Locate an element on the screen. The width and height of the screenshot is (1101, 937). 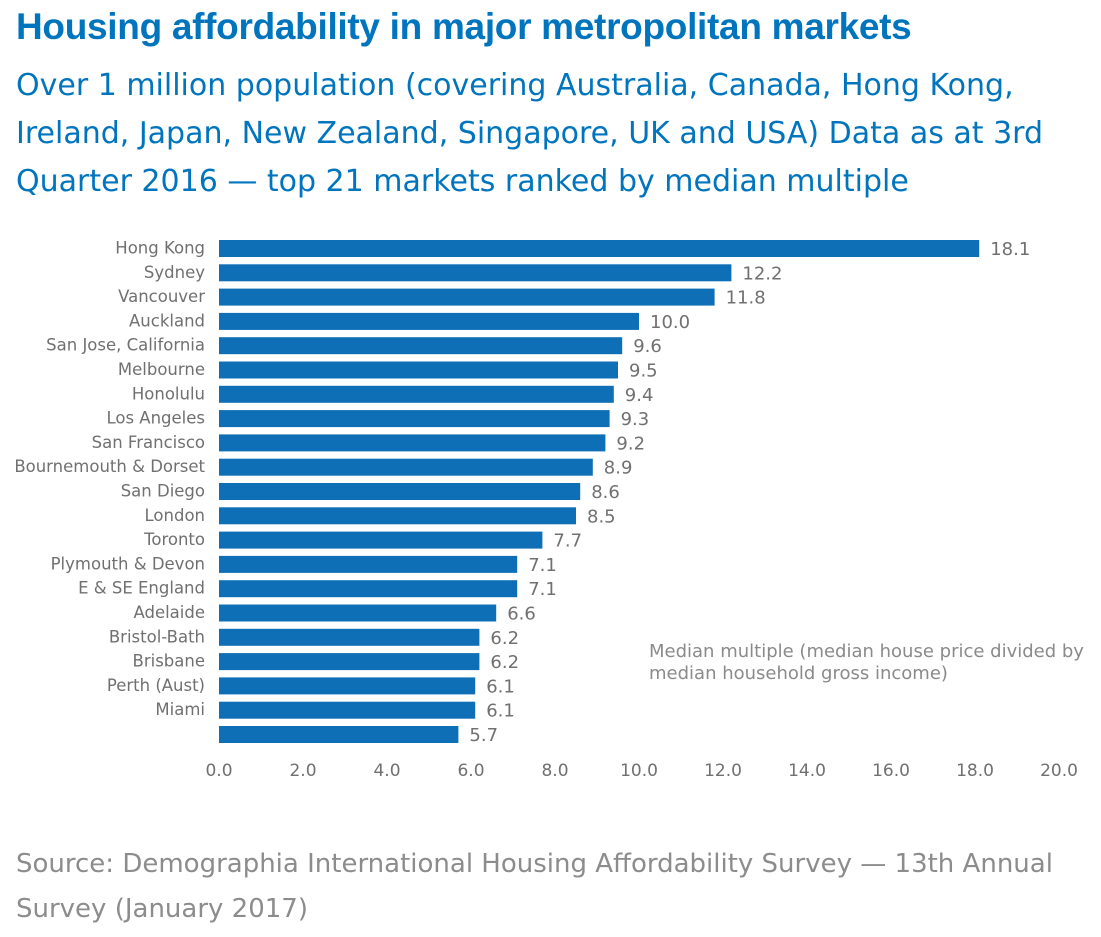
bar-london is located at coordinates (397, 516).